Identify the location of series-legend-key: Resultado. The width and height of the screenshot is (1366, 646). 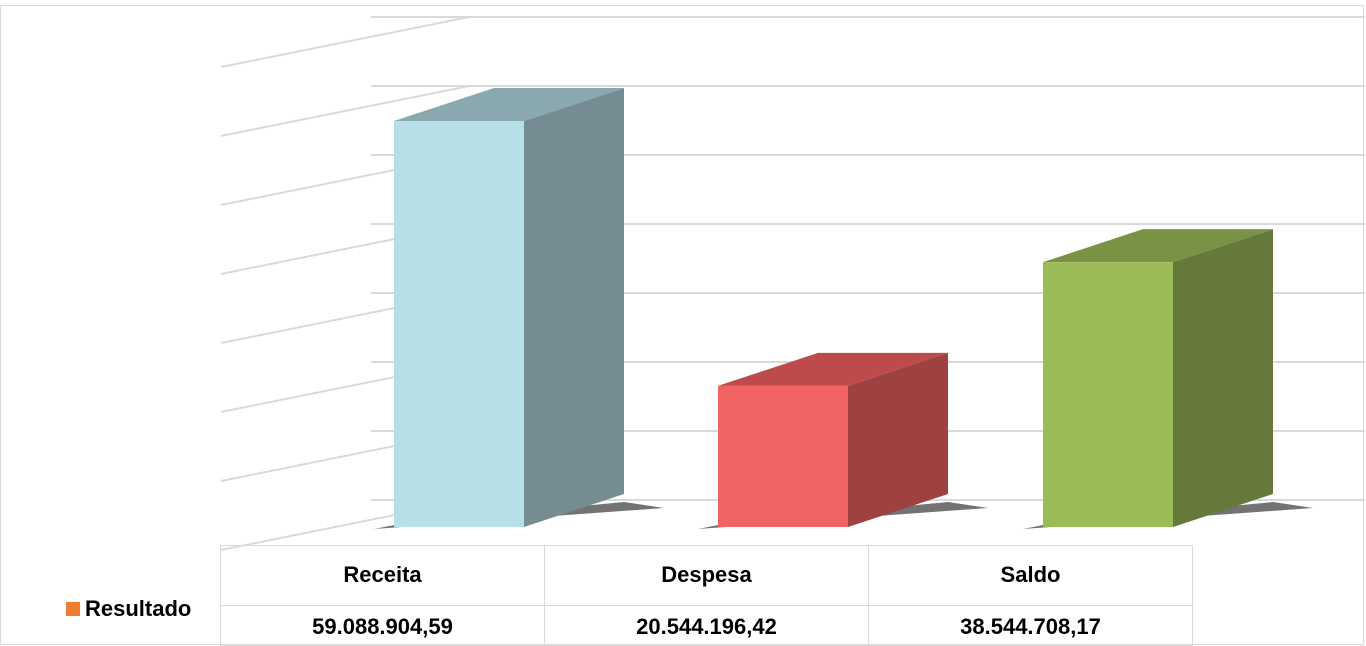
(128, 609).